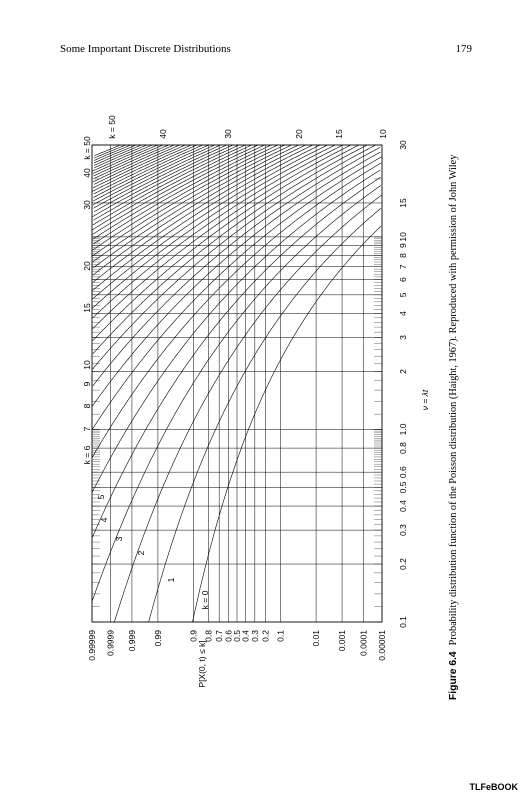  I want to click on nu-tick-label: 0.1, so click(403, 622).